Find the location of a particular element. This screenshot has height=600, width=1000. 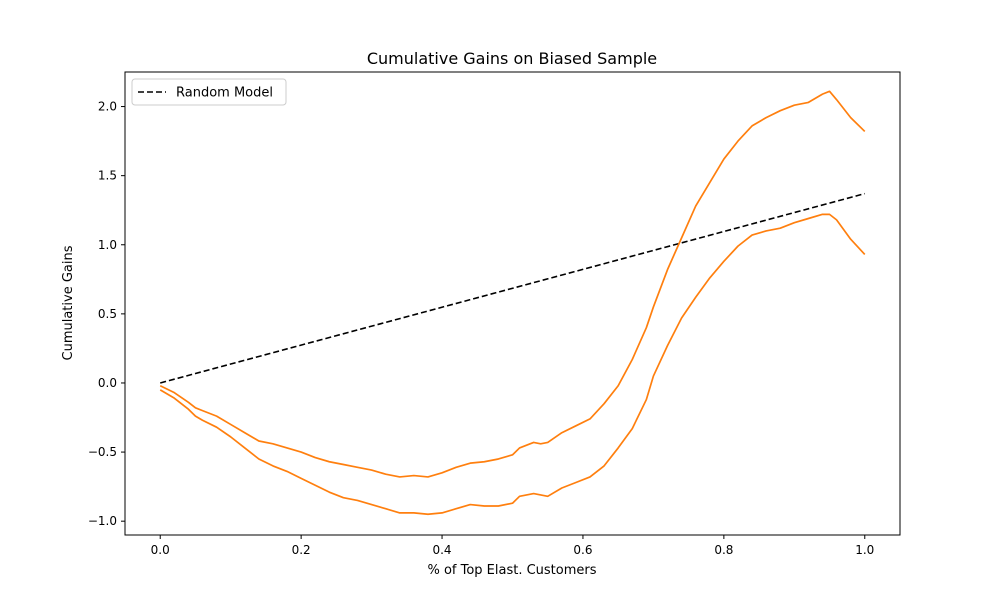

legend-entry-random-model: Random Model is located at coordinates (224, 93).